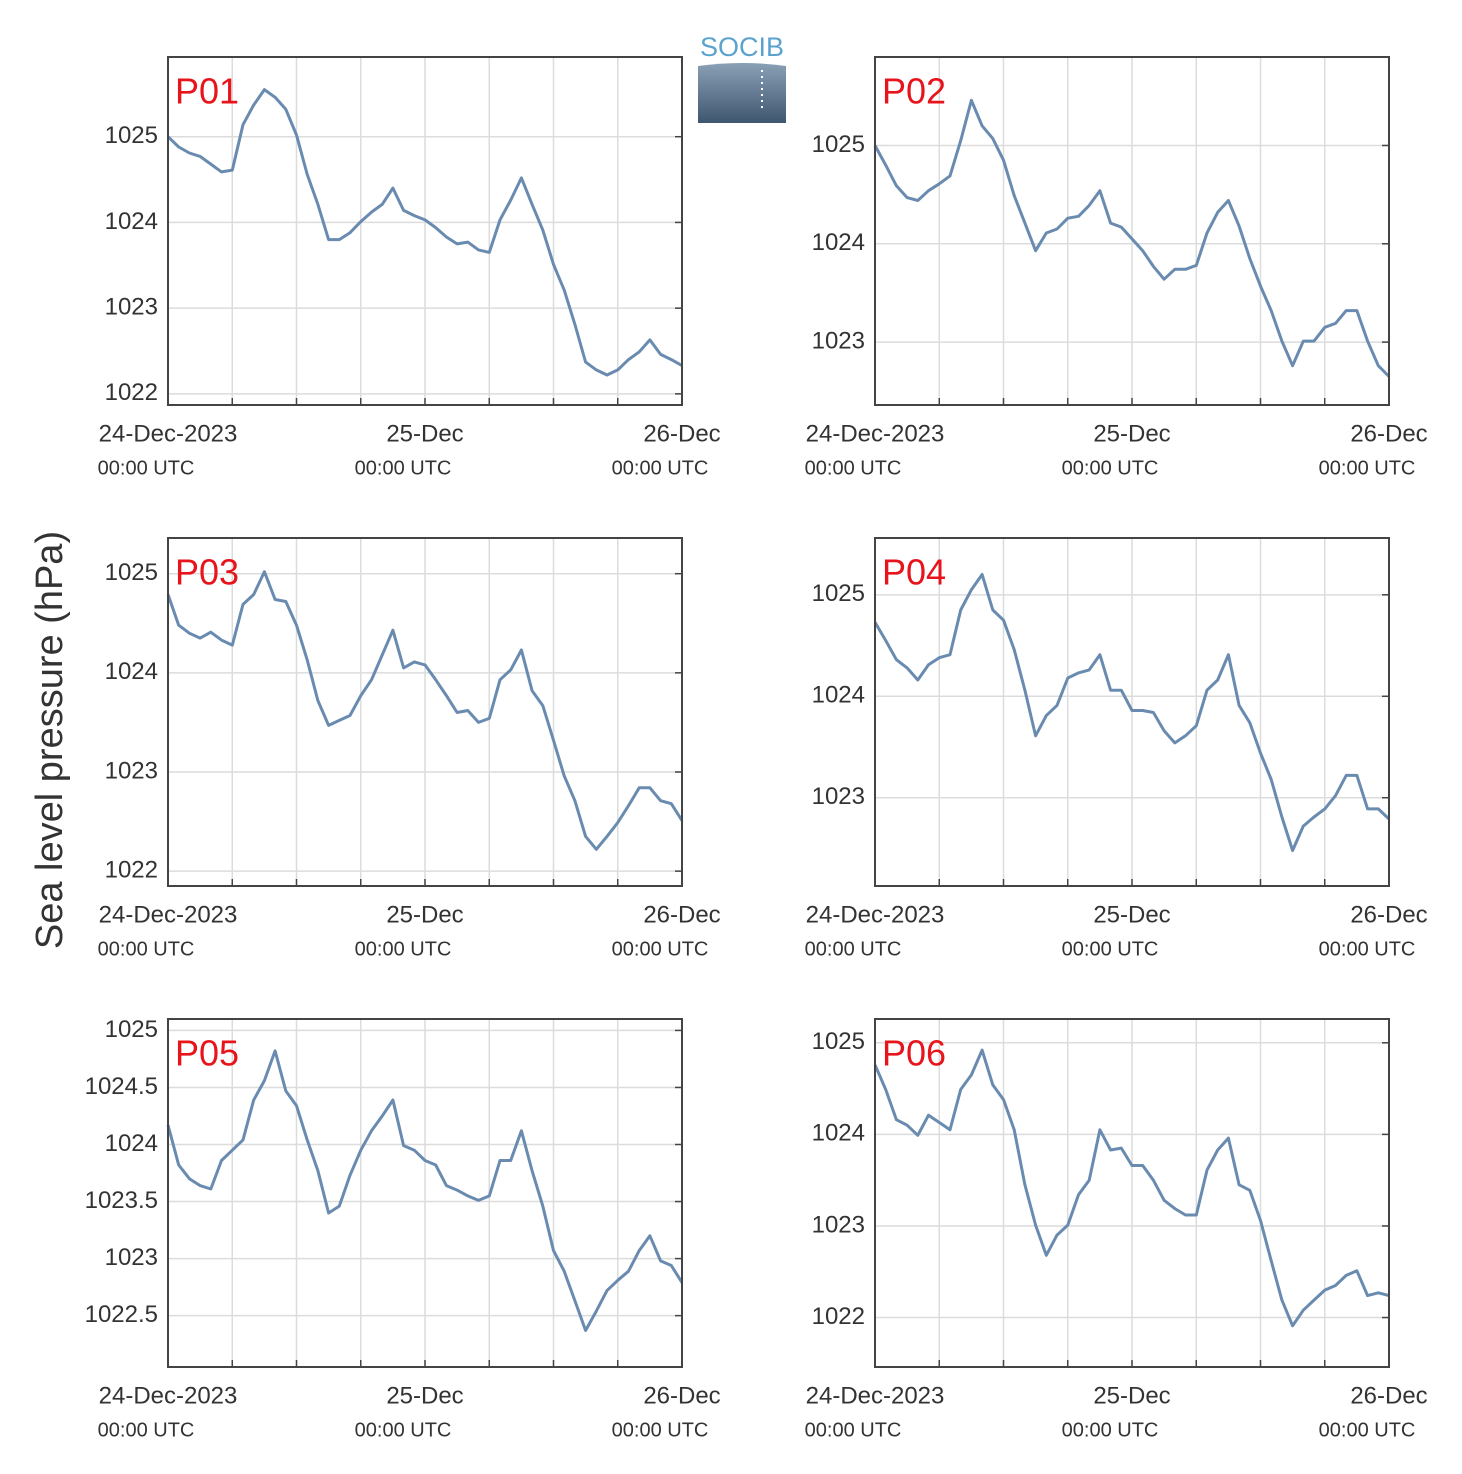 The height and width of the screenshot is (1474, 1462). Describe the element at coordinates (742, 93) in the screenshot. I see `logo-shape` at that location.